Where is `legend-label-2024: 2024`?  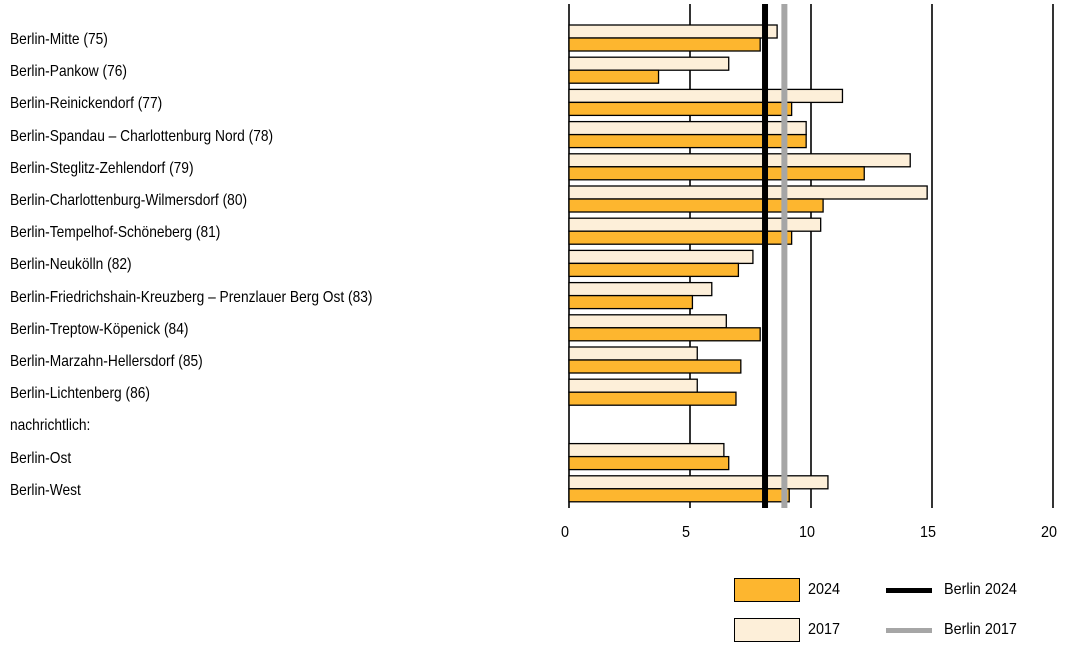
legend-label-2024: 2024 is located at coordinates (824, 589).